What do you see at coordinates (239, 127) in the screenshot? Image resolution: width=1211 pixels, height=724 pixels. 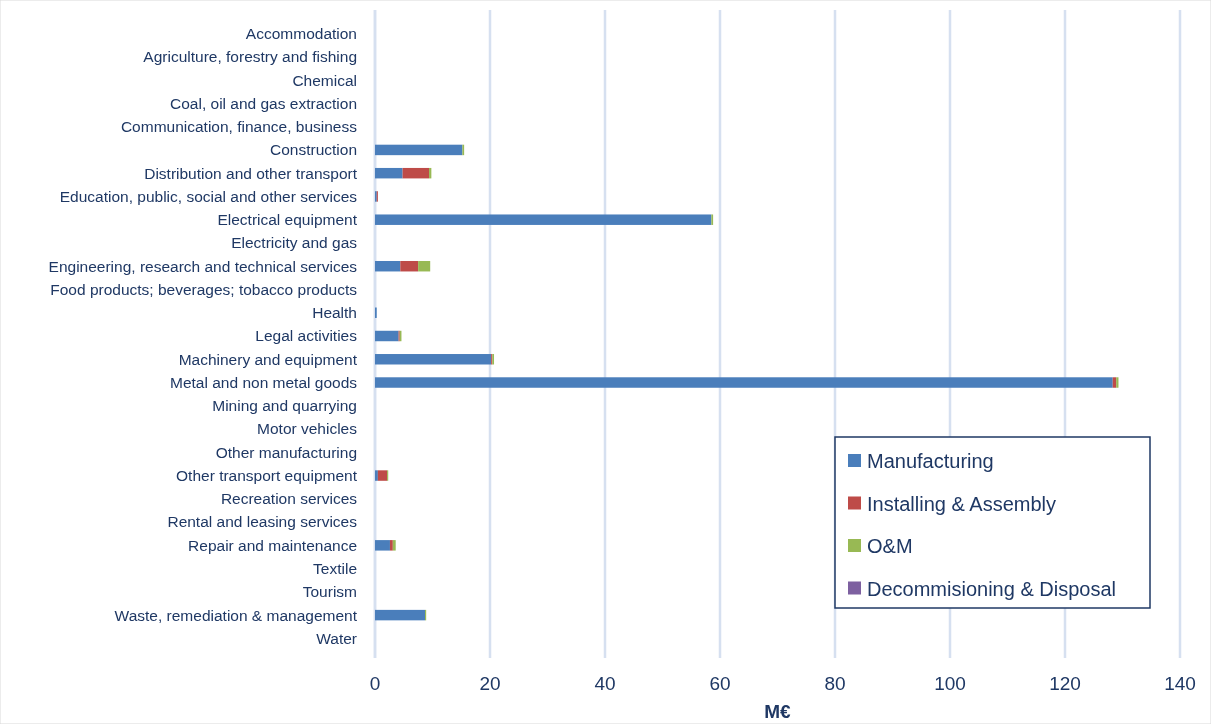 I see `y-tick-label: Communication, finance, business` at bounding box center [239, 127].